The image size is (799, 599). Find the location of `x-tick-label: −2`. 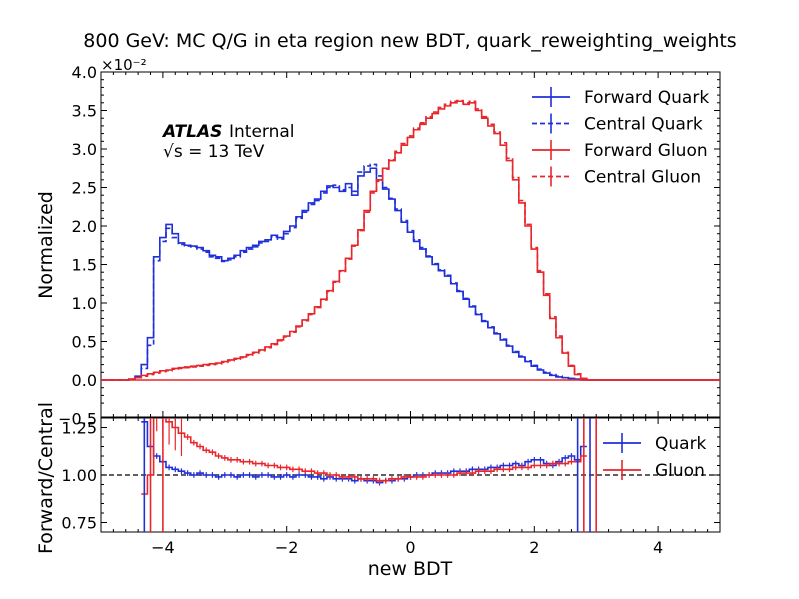

x-tick-label: −2 is located at coordinates (287, 547).